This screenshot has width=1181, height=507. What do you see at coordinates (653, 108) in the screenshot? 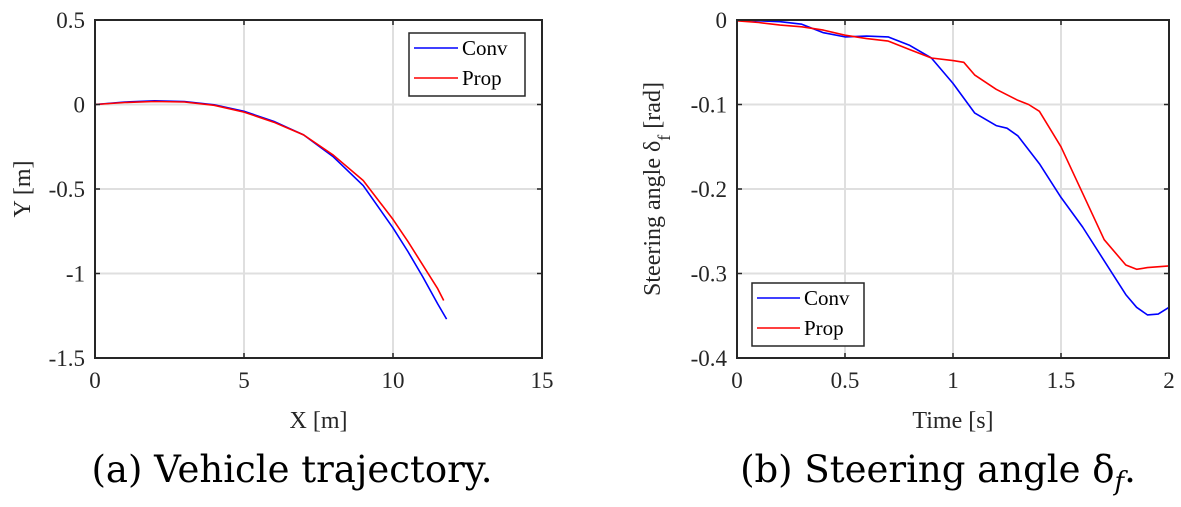
I see `steering-y-label-unit: [rad]` at bounding box center [653, 108].